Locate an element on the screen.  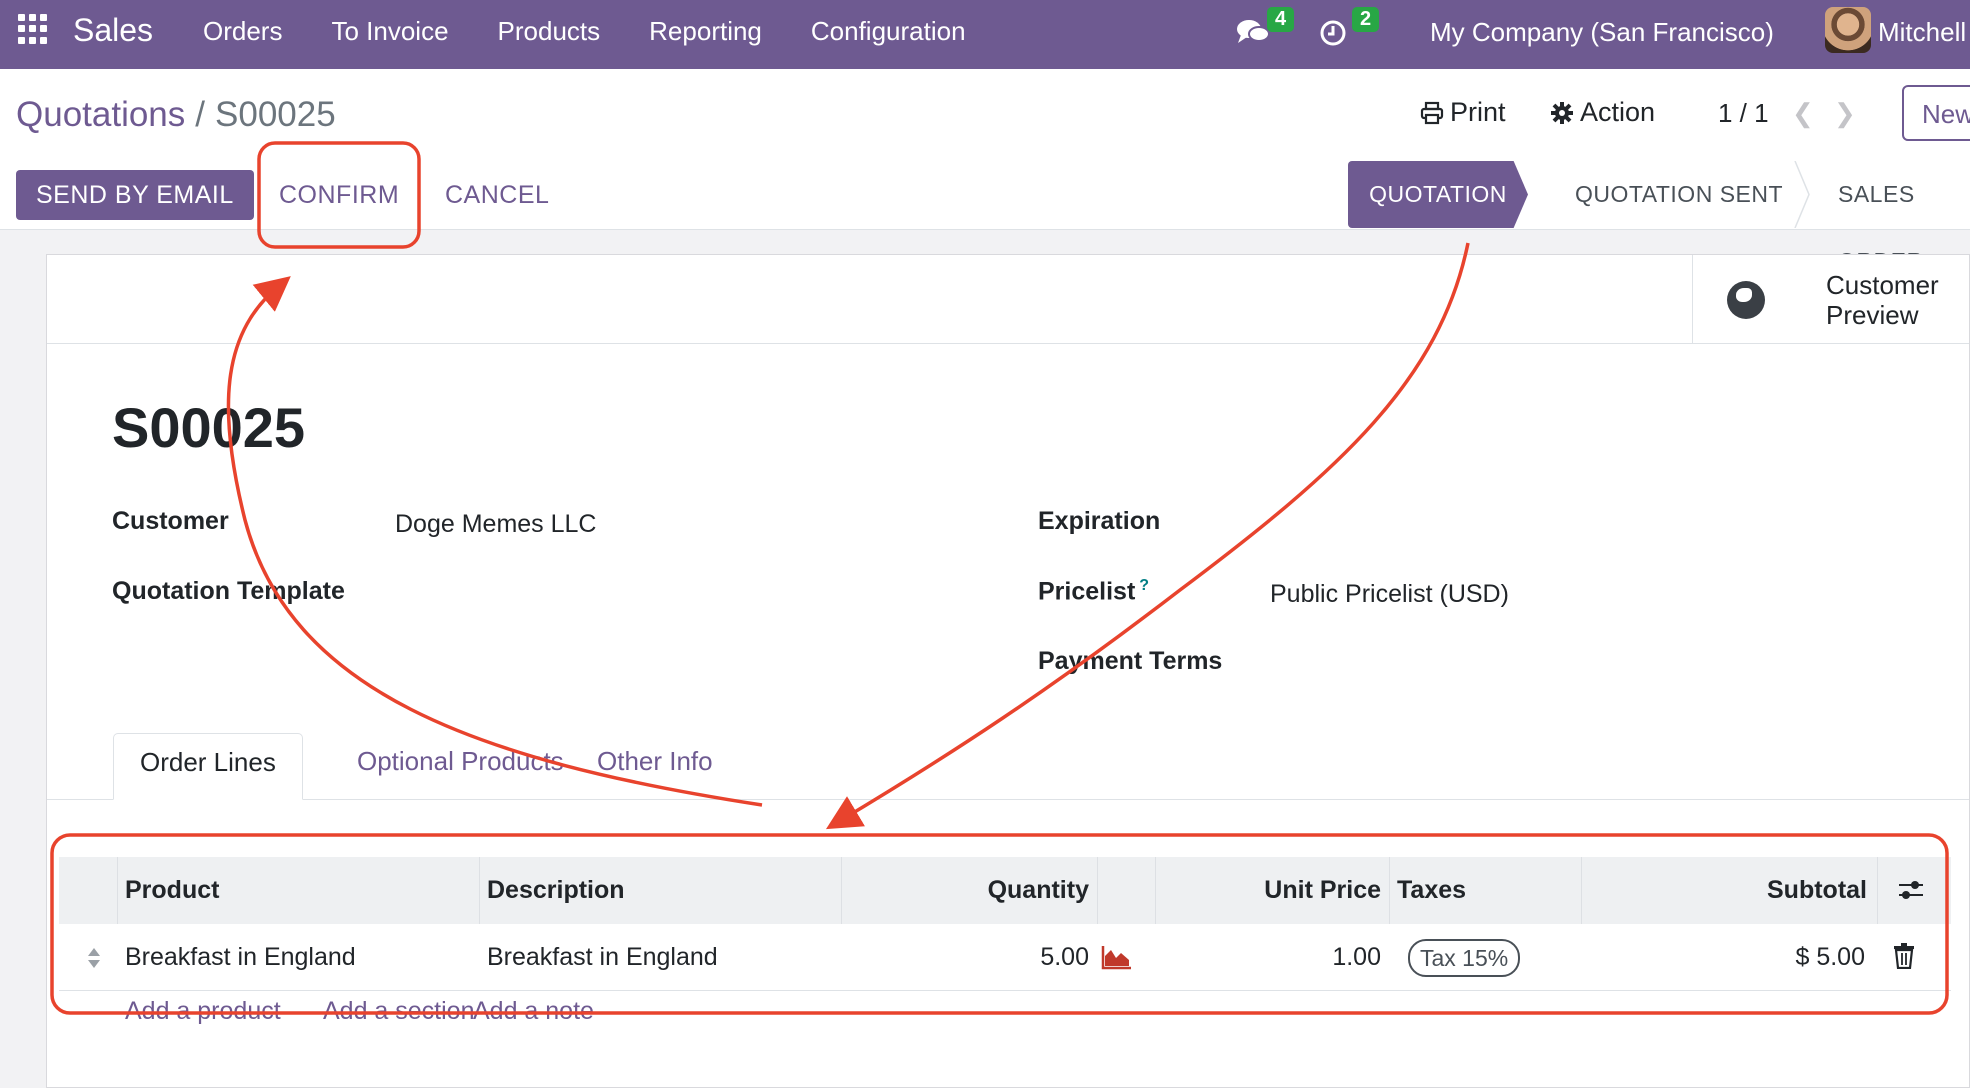
breadcrumb-quotations: Quotations is located at coordinates (101, 114).